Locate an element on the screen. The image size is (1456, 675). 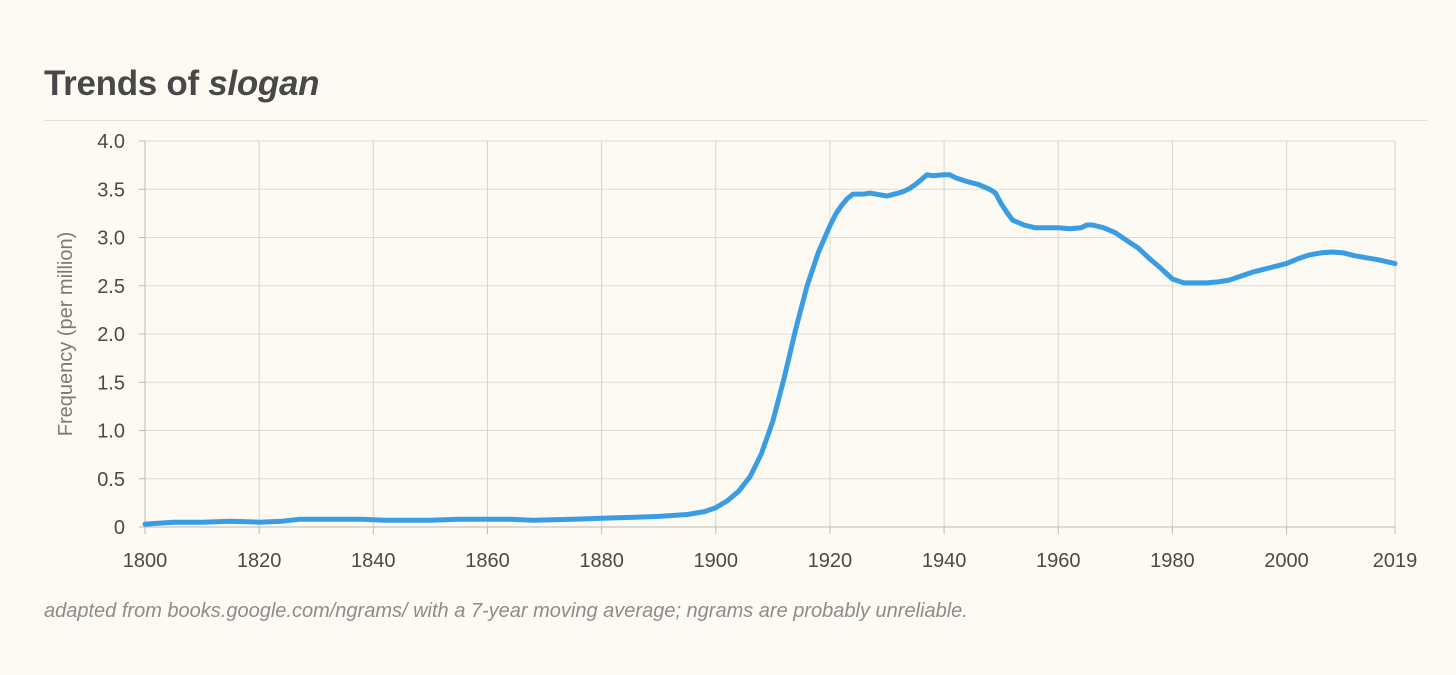
x-tick-label: 2000 is located at coordinates (1286, 561).